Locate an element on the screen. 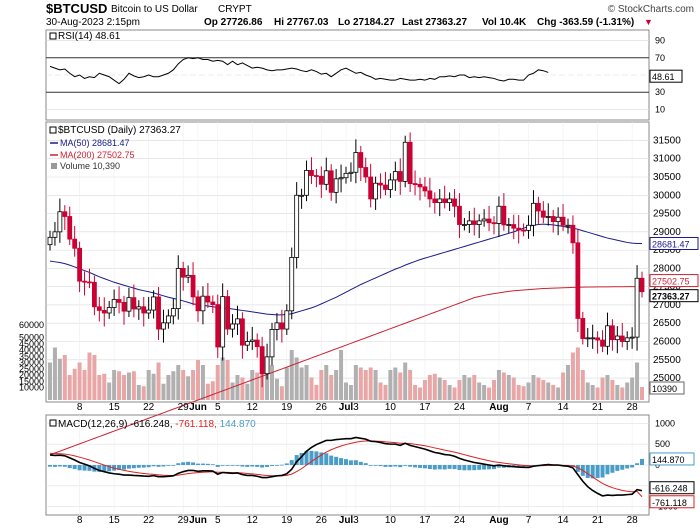 The width and height of the screenshot is (700, 530). macd-legend-swatch is located at coordinates (53, 423).